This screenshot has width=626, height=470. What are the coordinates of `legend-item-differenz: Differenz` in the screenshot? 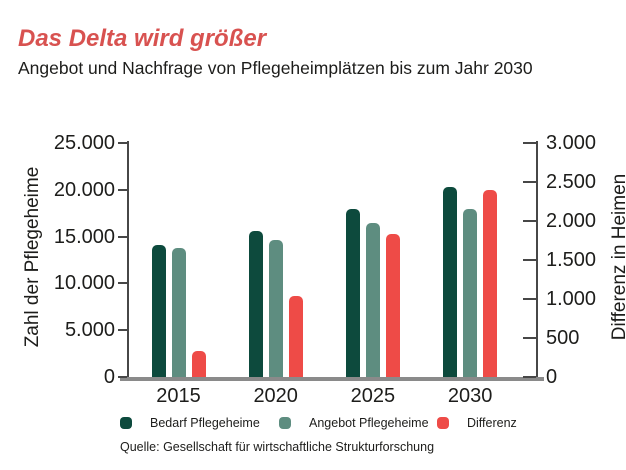 It's located at (477, 423).